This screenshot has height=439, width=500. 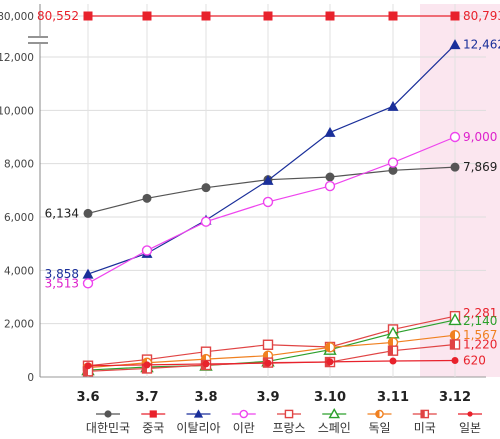 I want to click on series-일본, so click(x=271, y=363).